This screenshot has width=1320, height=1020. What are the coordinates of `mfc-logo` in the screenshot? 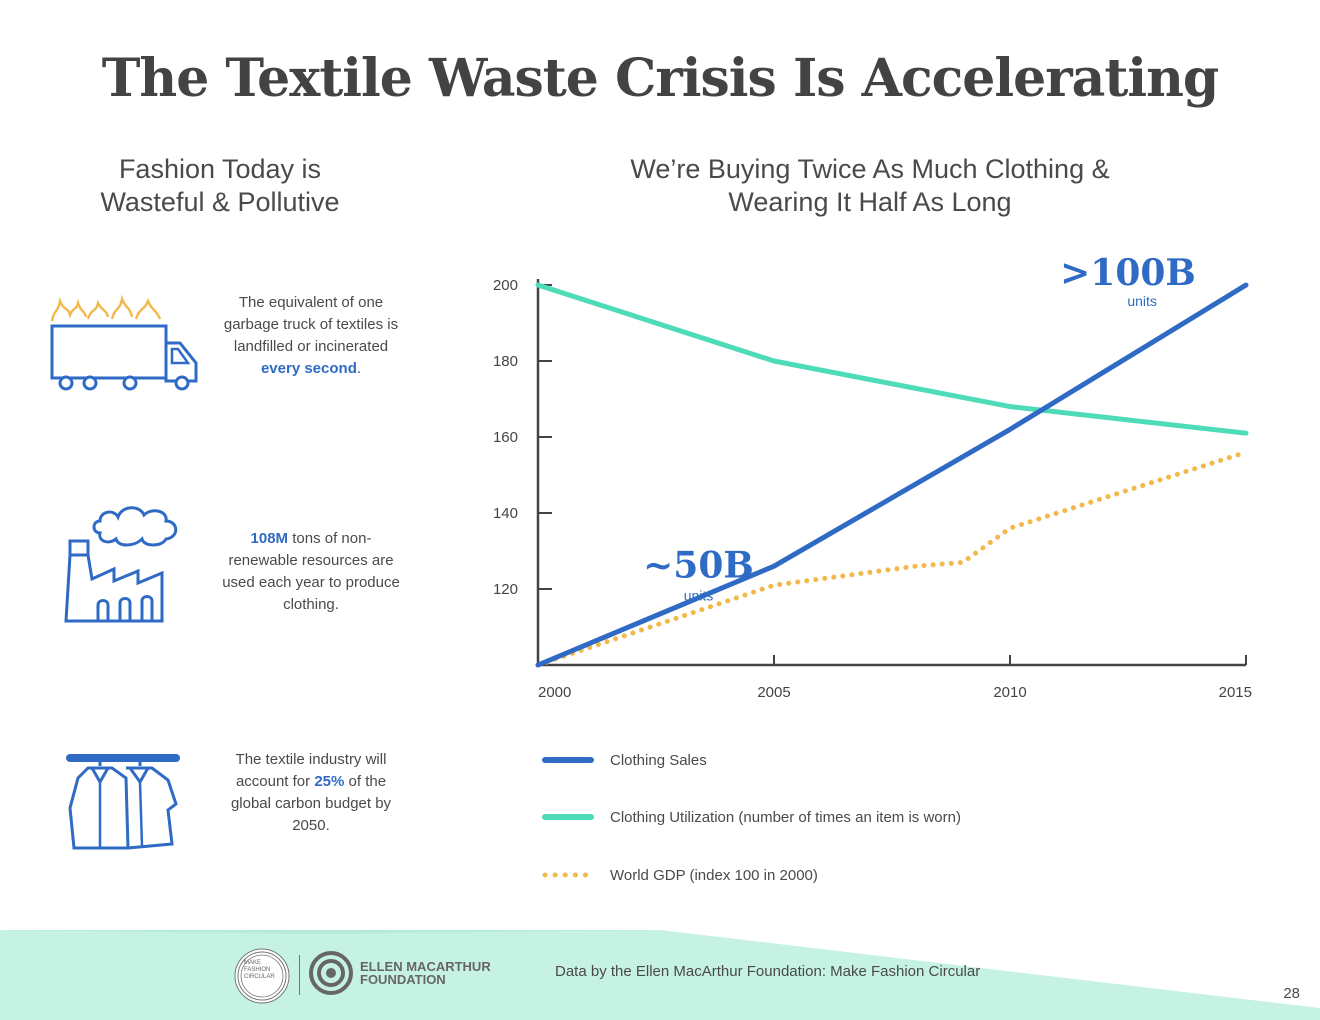 It's located at (262, 976).